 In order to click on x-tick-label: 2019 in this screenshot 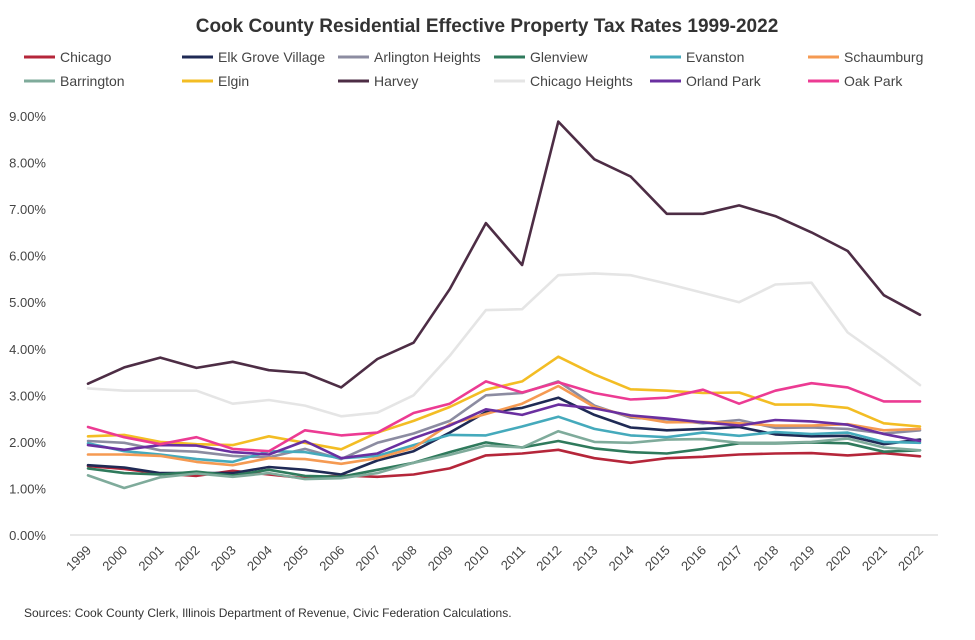, I will do `click(802, 558)`.